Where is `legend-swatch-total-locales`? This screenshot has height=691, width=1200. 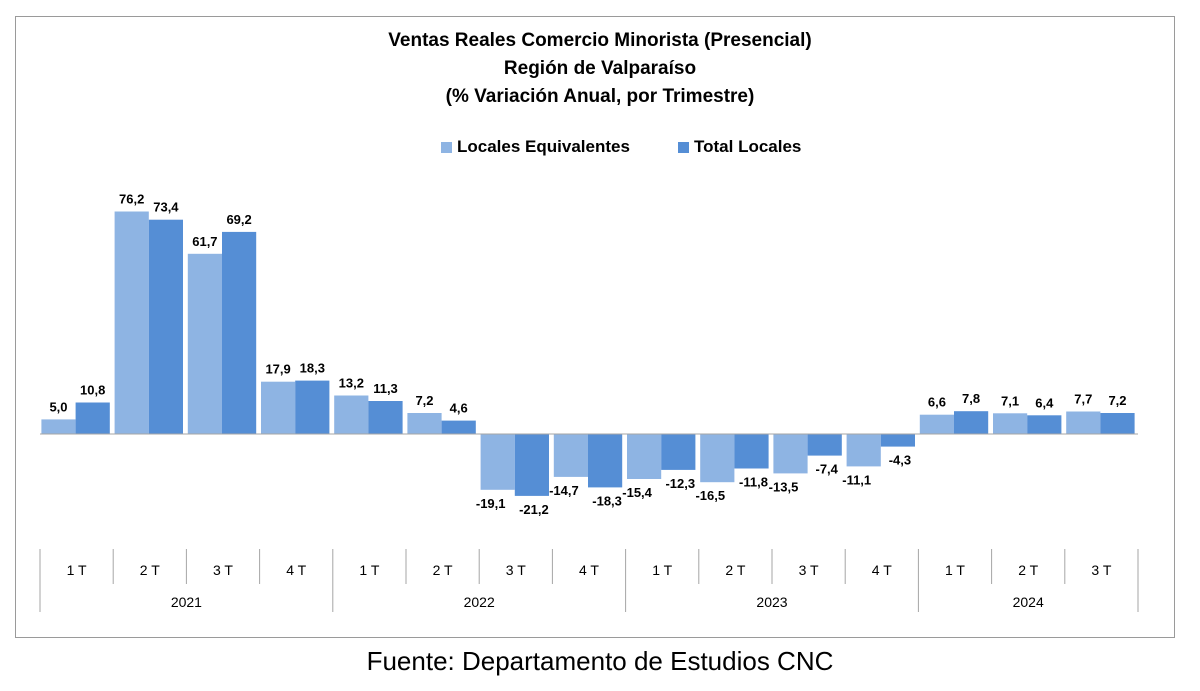
legend-swatch-total-locales is located at coordinates (683, 147).